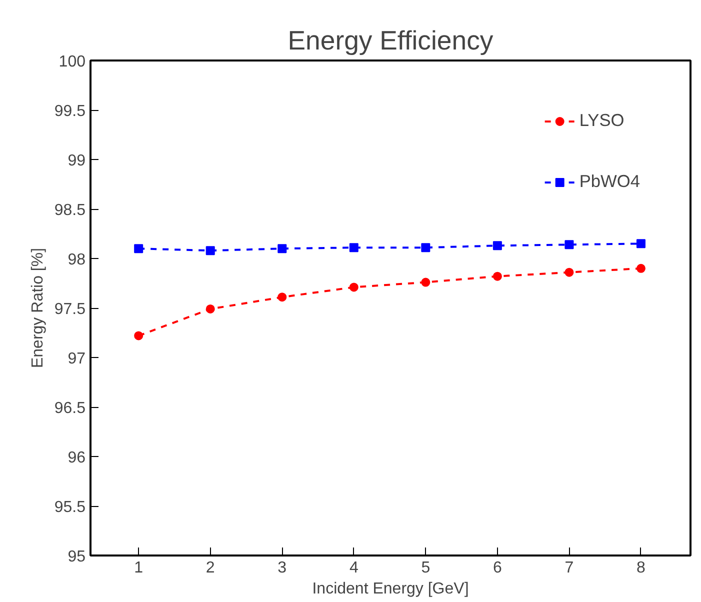 The image size is (701, 602). I want to click on x-tick-label: 4, so click(353, 568).